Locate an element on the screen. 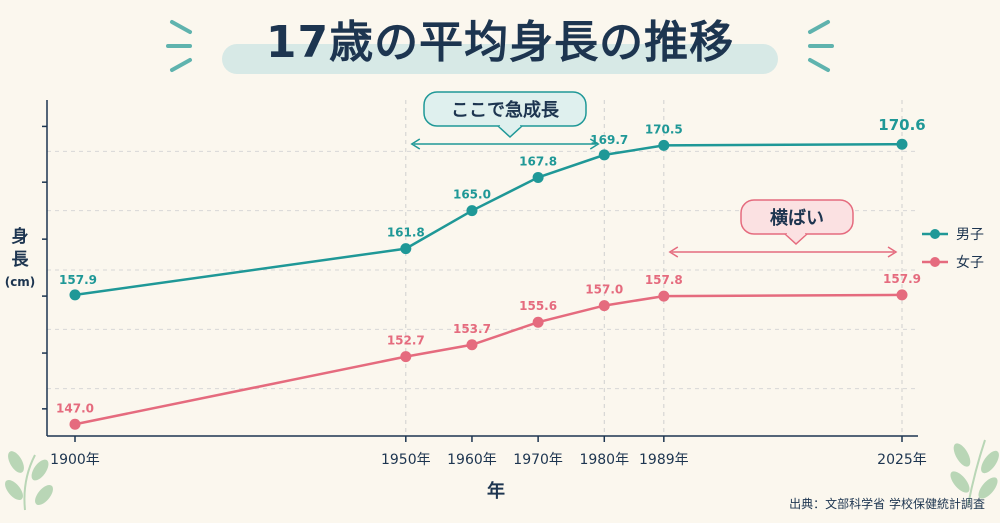 The height and width of the screenshot is (523, 1000). data-label-boys: 170.6 is located at coordinates (901, 125).